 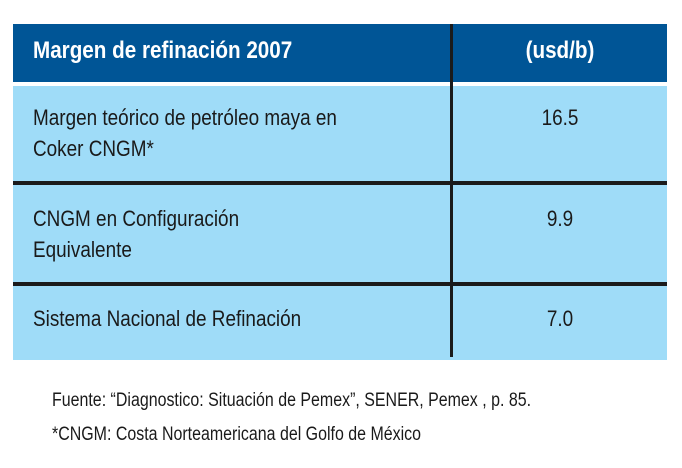 I want to click on row-value: 7.0, so click(x=560, y=318).